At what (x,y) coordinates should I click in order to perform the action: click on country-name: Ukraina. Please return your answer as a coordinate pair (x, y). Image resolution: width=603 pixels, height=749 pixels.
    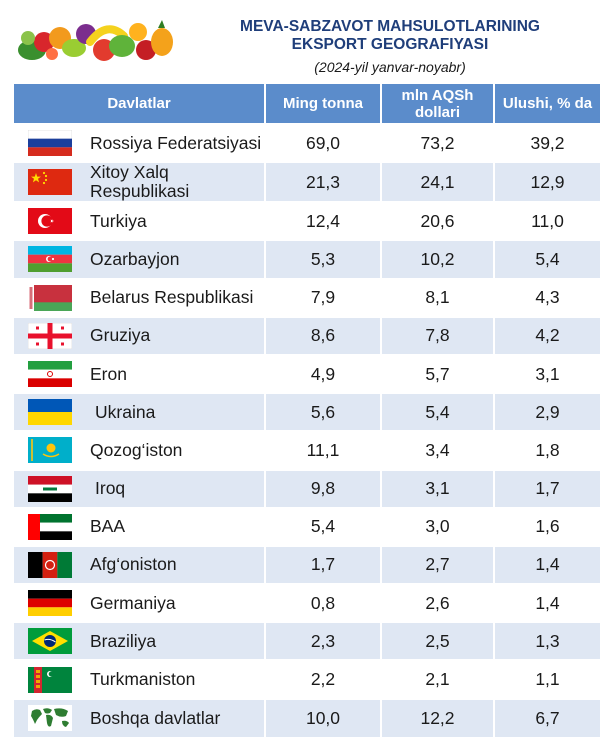
    Looking at the image, I should click on (125, 411).